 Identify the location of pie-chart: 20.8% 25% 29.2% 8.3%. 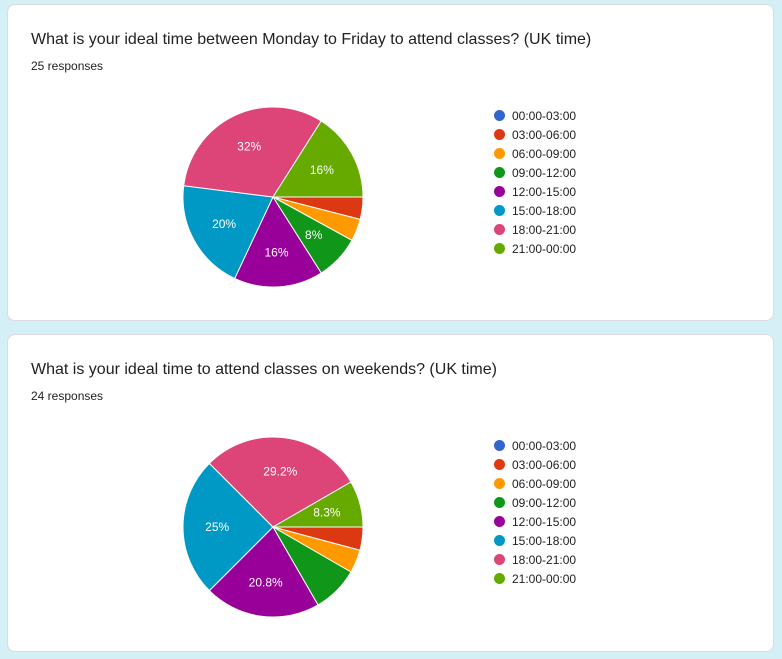
(273, 527).